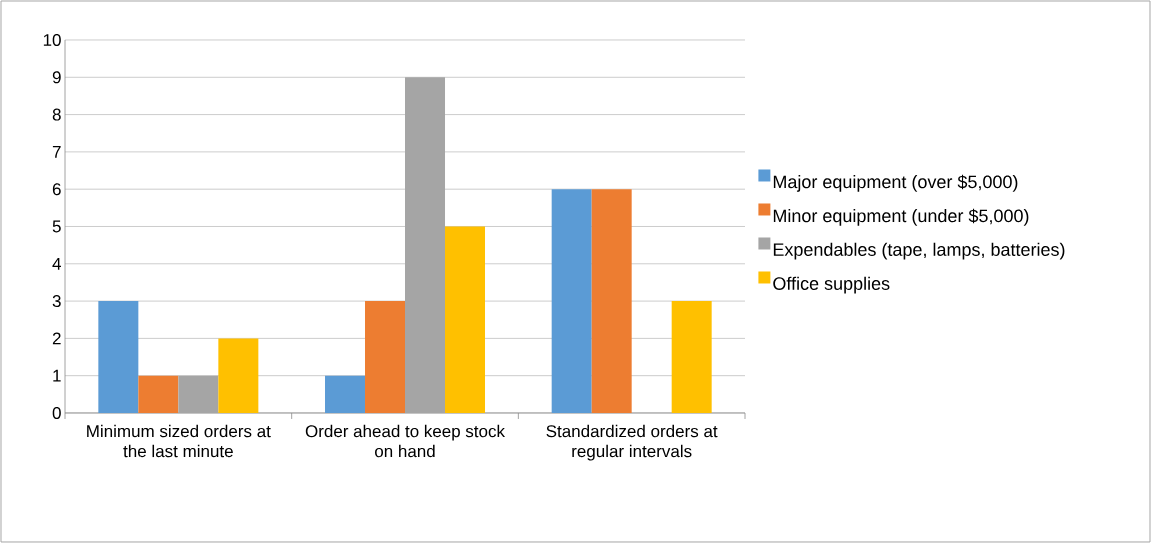 The height and width of the screenshot is (543, 1151). What do you see at coordinates (56, 338) in the screenshot?
I see `y-tick-label: 2` at bounding box center [56, 338].